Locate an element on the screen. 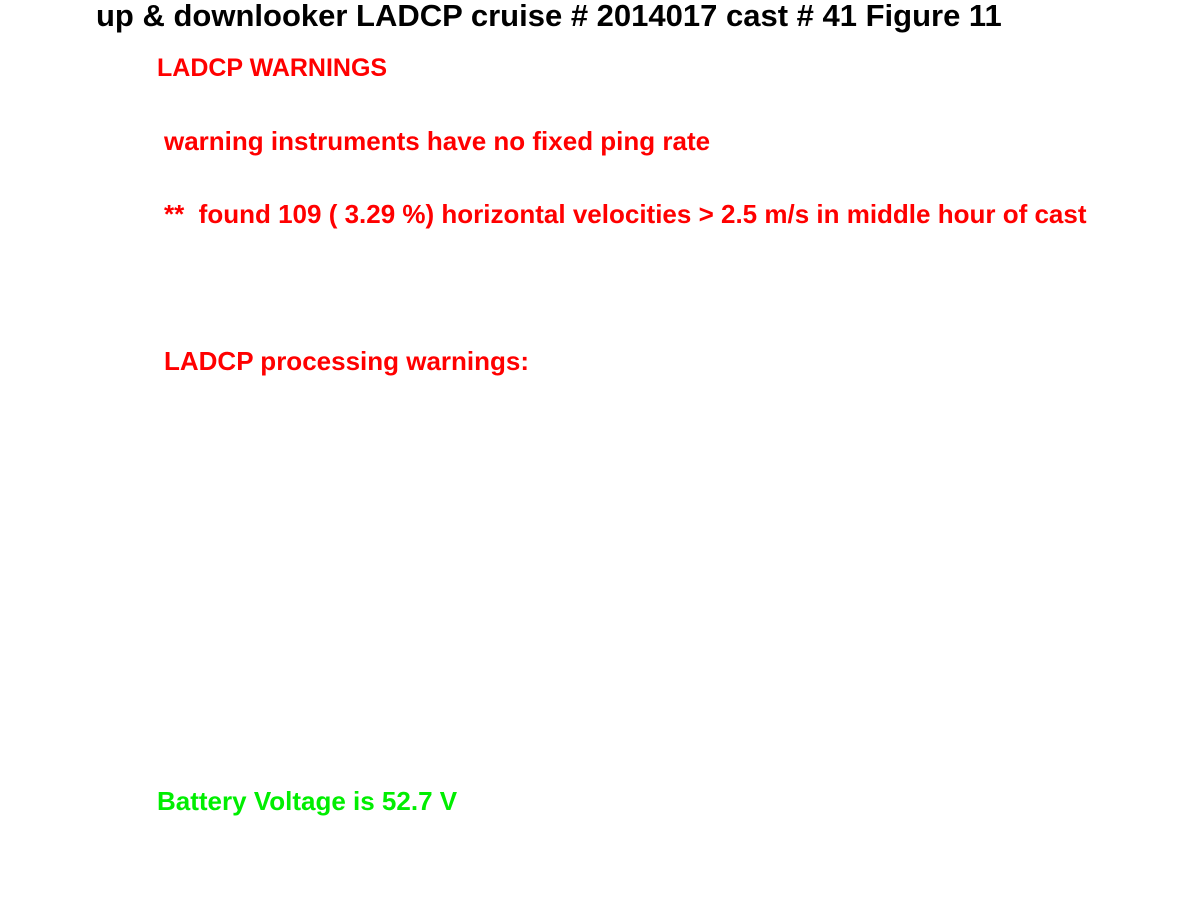 This screenshot has height=900, width=1200. processing-warnings-heading: LADCP processing warnings: is located at coordinates (347, 361).